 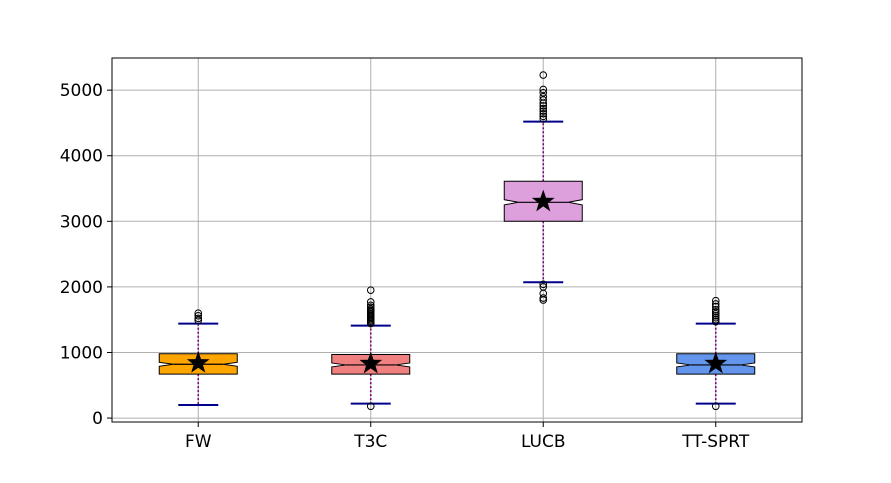 I want to click on box-group-t3c, so click(x=371, y=348).